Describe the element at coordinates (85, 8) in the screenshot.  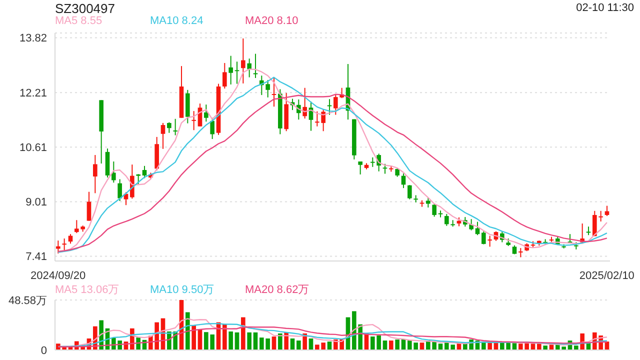
I see `chart-title: SZ300497` at that location.